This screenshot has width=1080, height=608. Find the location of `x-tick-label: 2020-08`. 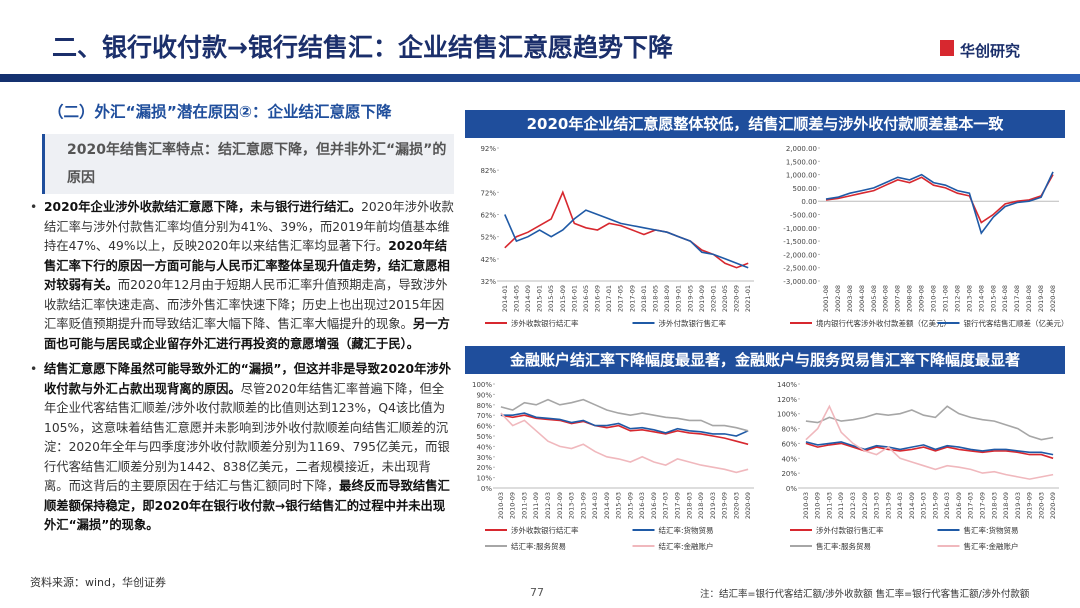

x-tick-label: 2020-08 is located at coordinates (1053, 298).